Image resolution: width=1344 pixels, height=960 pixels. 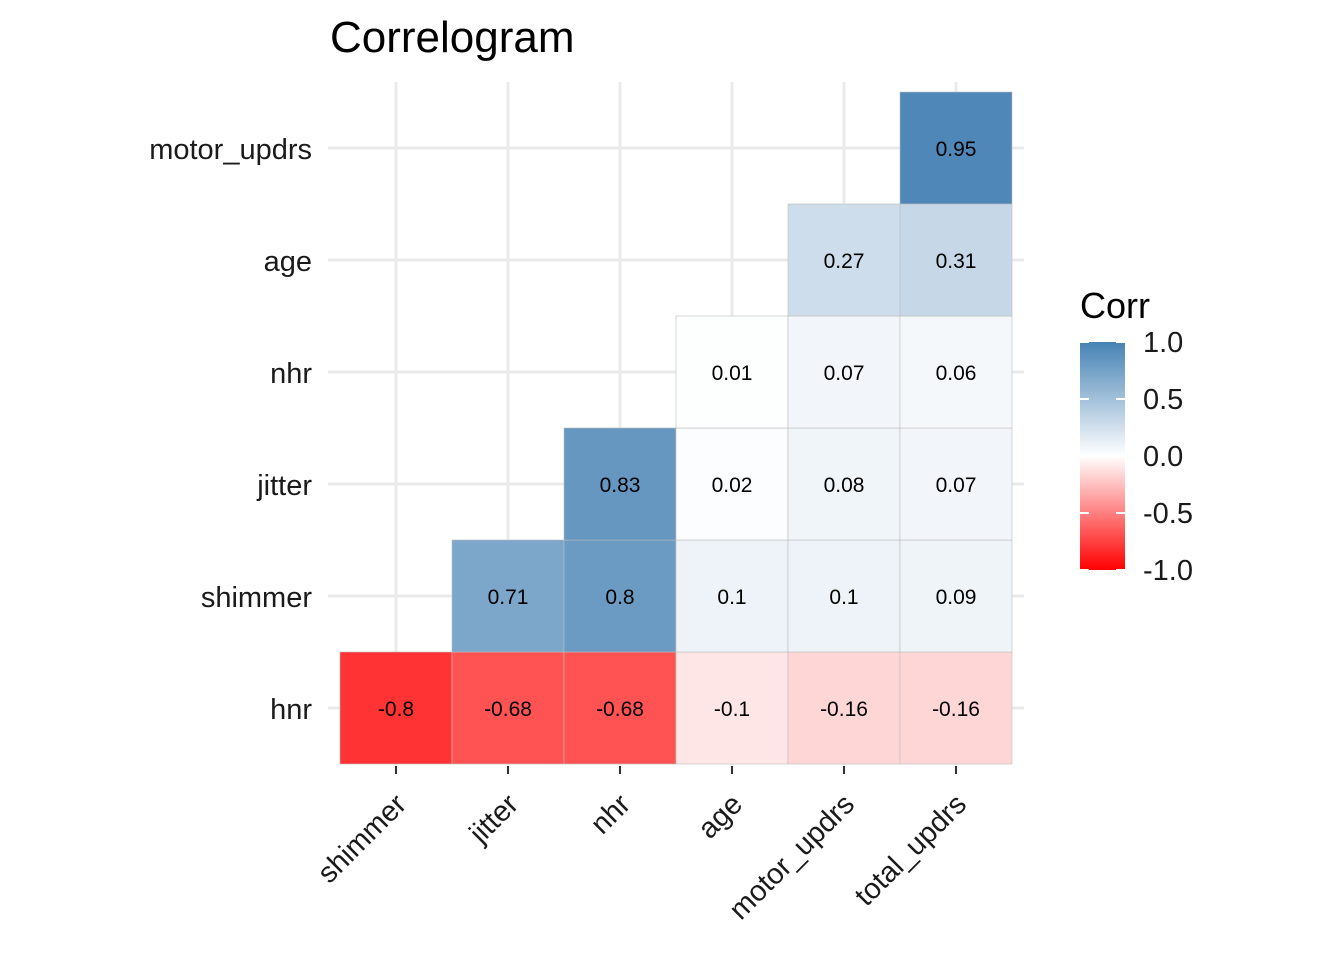 I want to click on cell-shimmer-motor_updrs, so click(x=844, y=596).